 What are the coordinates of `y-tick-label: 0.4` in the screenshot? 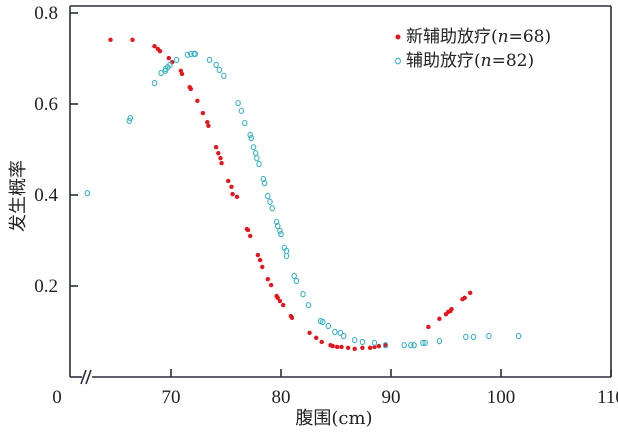 It's located at (46, 195).